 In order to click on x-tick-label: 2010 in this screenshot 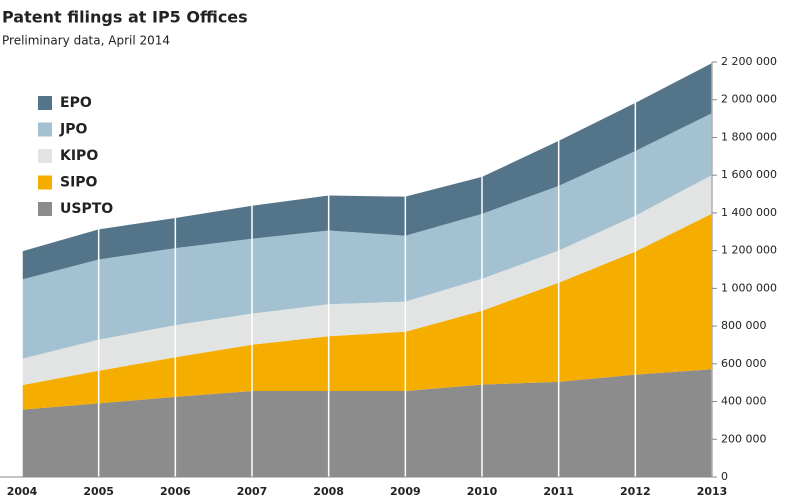, I will do `click(482, 491)`.